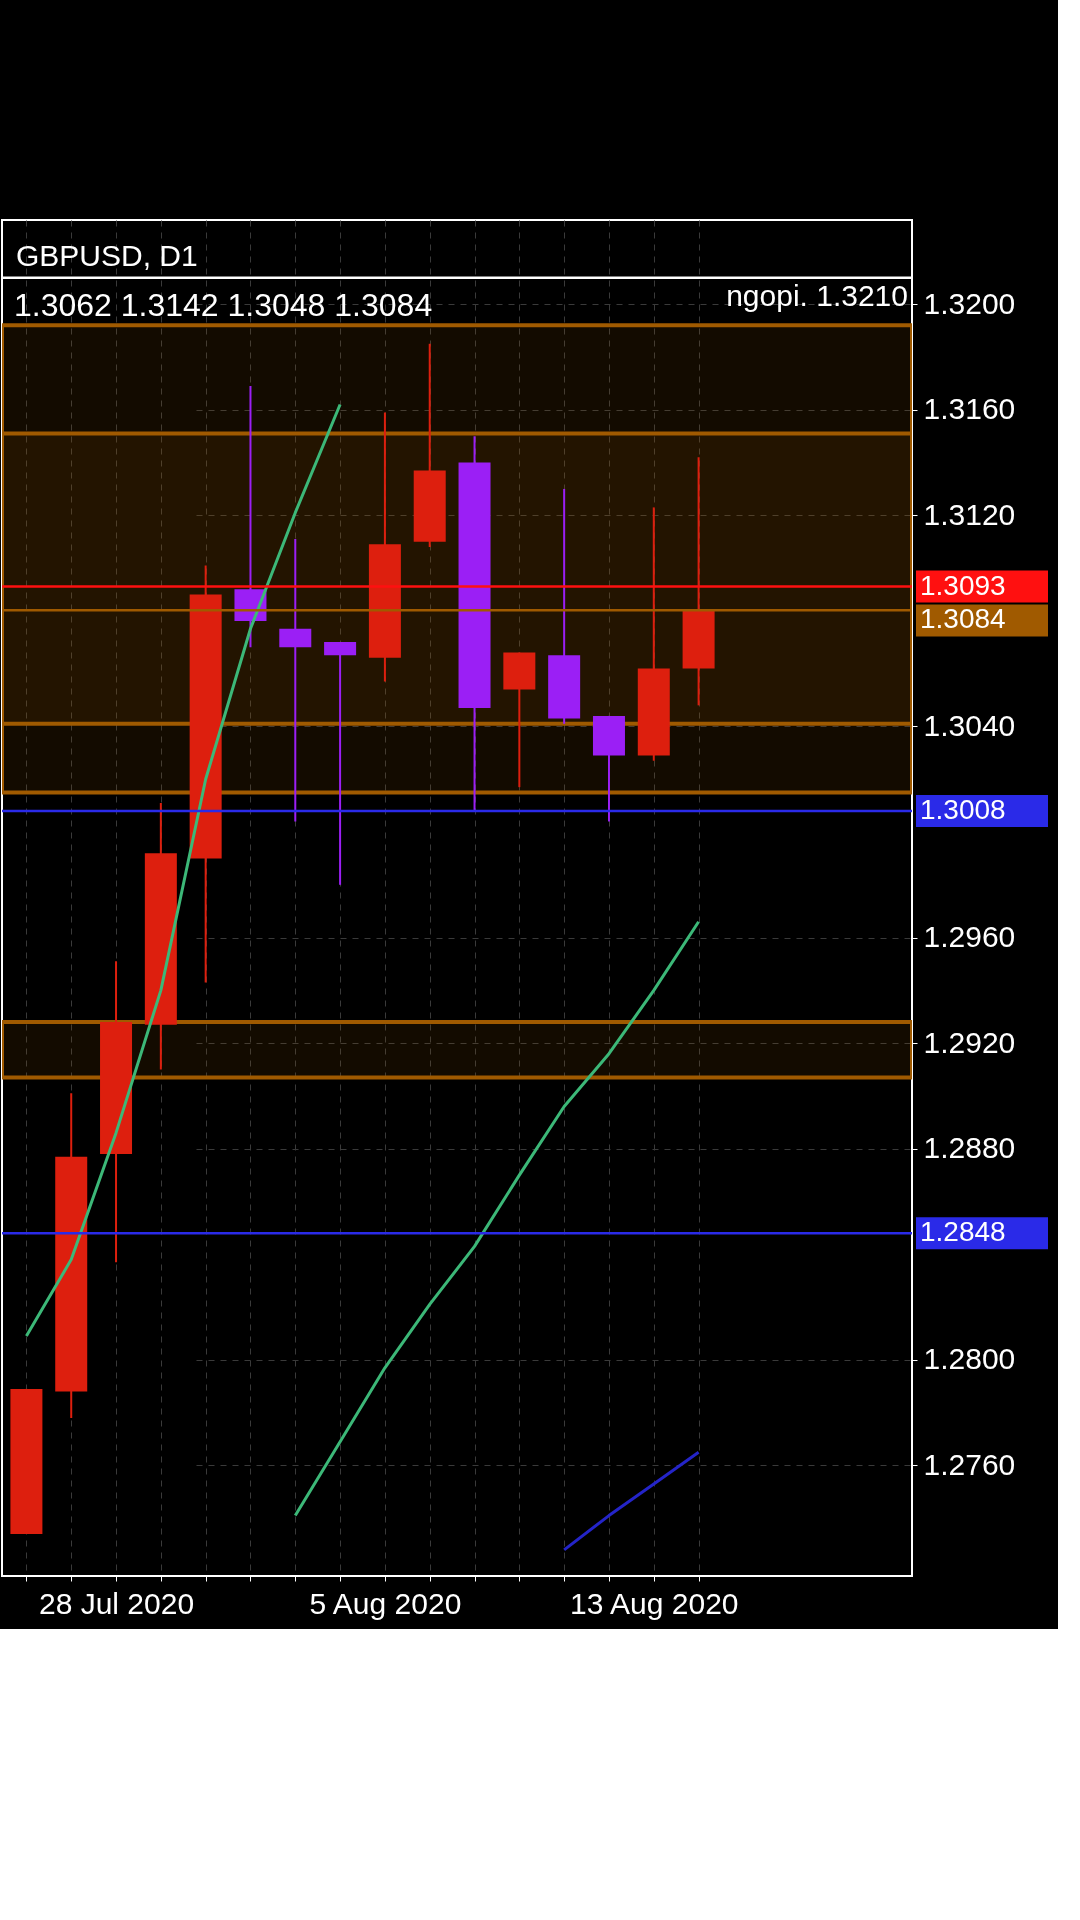  What do you see at coordinates (969, 514) in the screenshot?
I see `y-tick-label: 1.3120` at bounding box center [969, 514].